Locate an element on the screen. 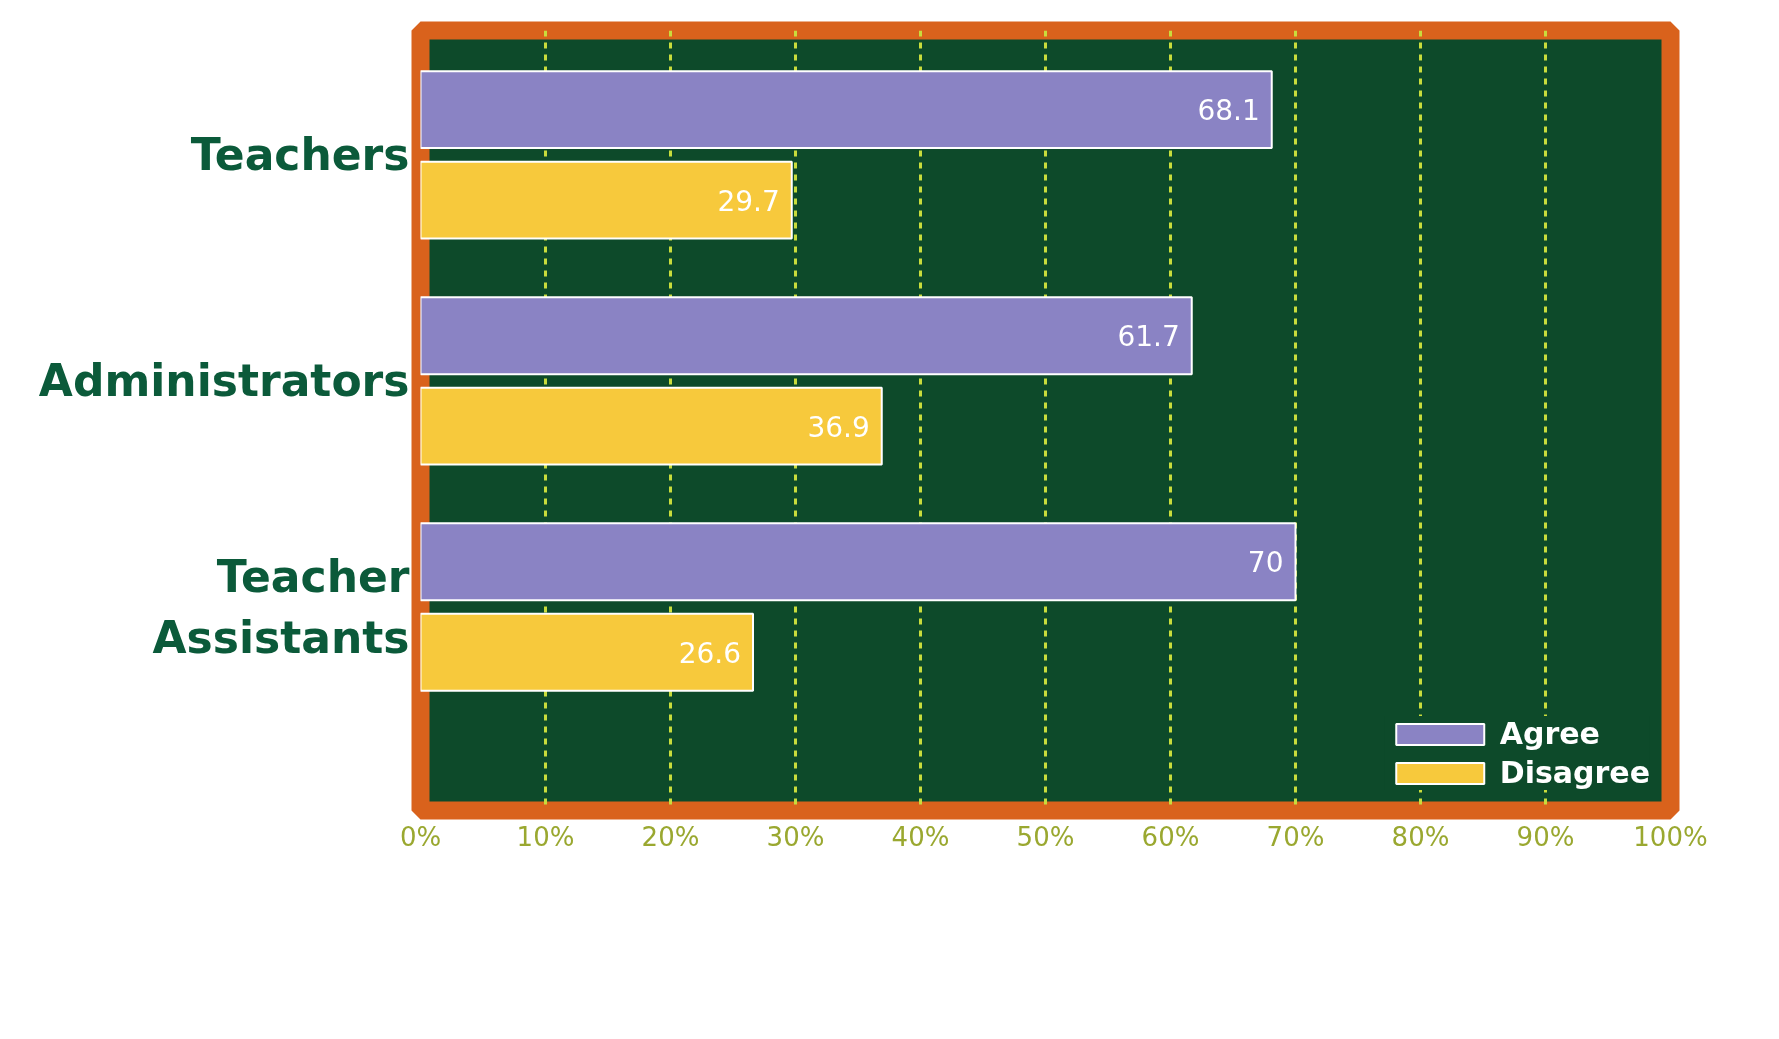  data-label: 36.9 is located at coordinates (838, 427).